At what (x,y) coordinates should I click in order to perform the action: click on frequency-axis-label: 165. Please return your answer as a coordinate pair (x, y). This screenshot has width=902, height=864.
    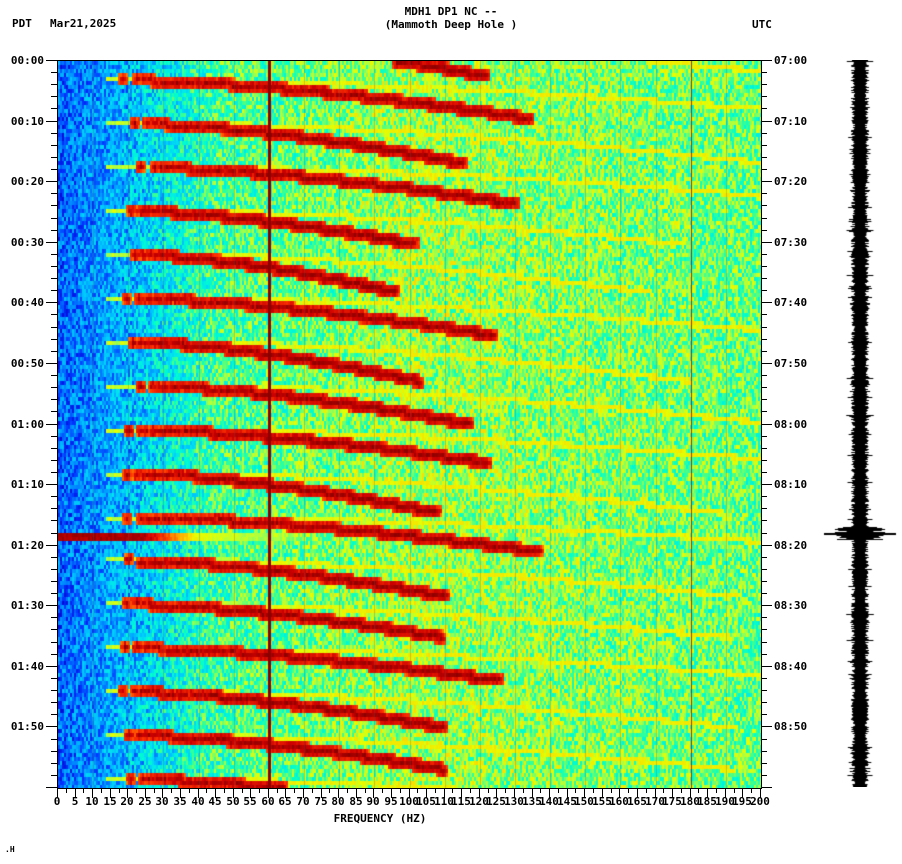
    Looking at the image, I should click on (637, 801).